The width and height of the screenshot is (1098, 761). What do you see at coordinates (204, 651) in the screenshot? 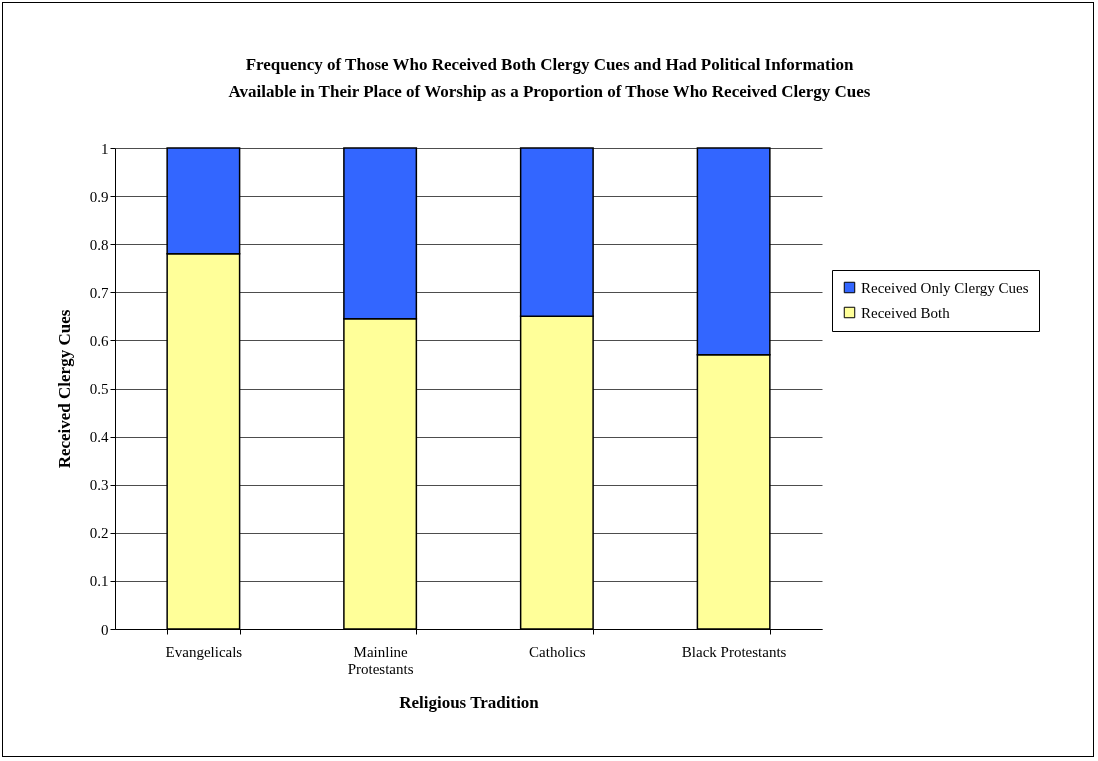
I see `x-tick-label: Evangelicals` at bounding box center [204, 651].